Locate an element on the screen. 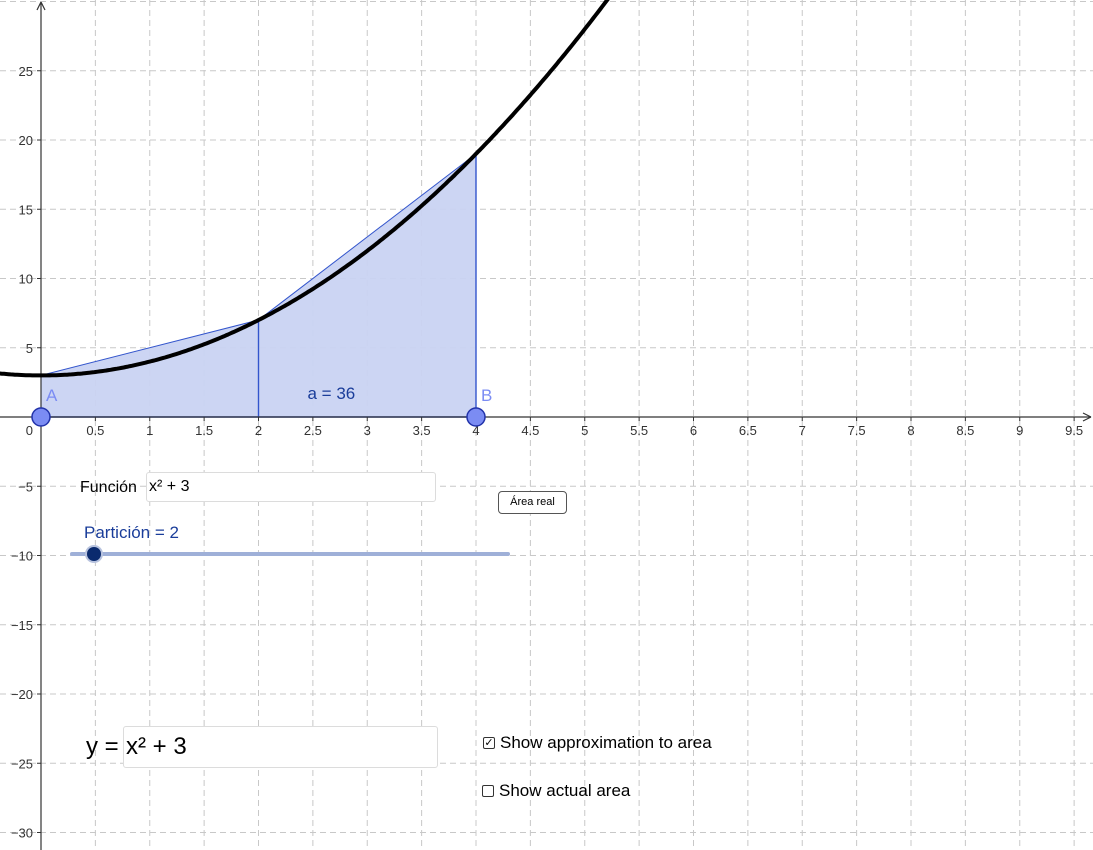 The width and height of the screenshot is (1093, 850). y-tick-label: −20 is located at coordinates (22, 694).